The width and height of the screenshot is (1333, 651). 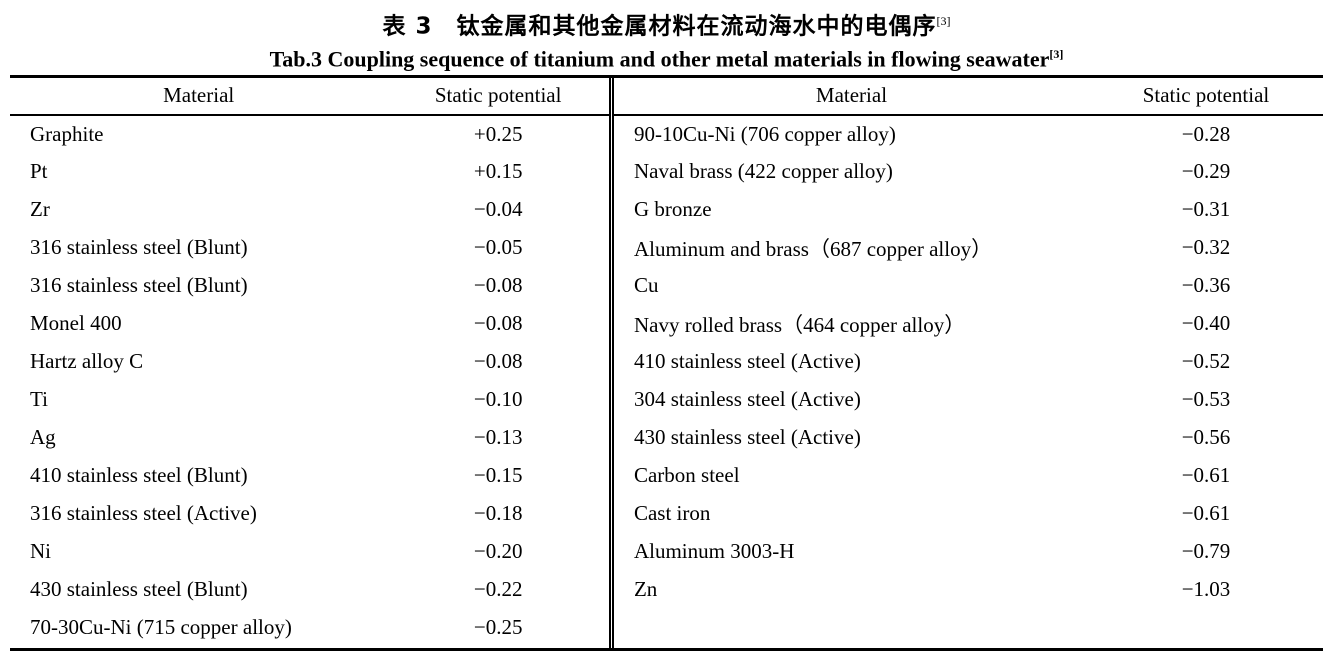 What do you see at coordinates (309, 172) in the screenshot?
I see `table-row: Pt +0.15` at bounding box center [309, 172].